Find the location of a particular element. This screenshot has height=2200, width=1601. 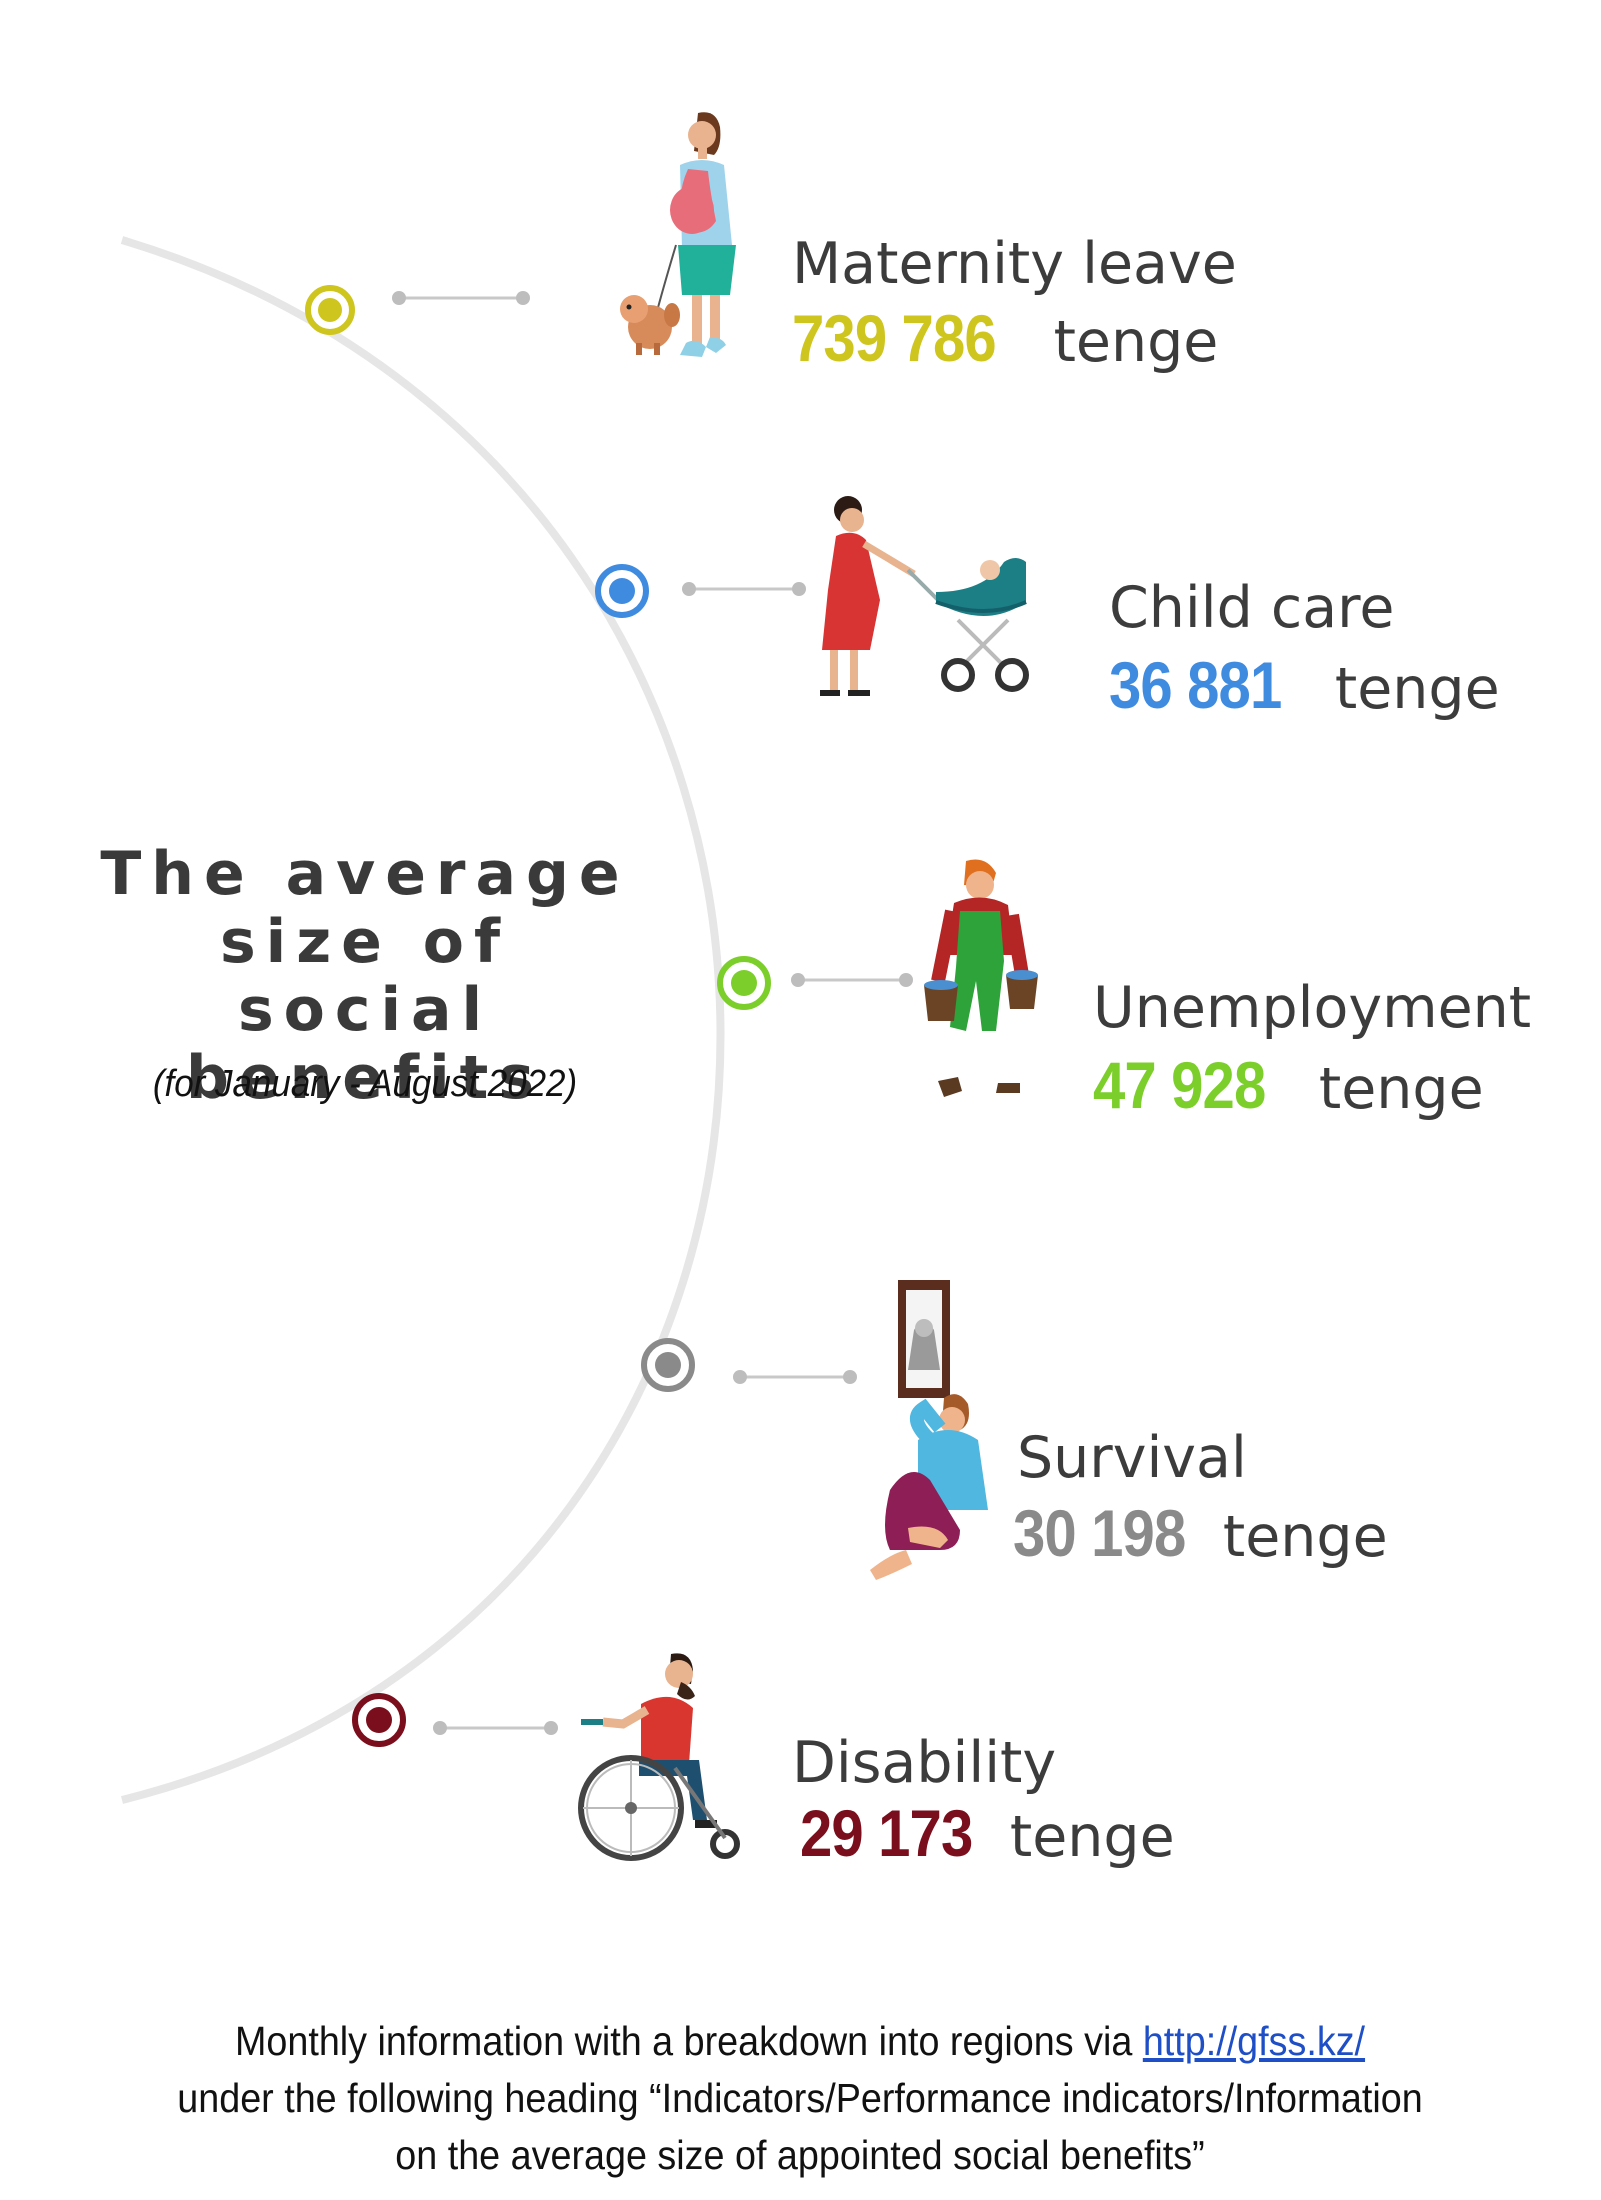

benefit-label-maternity: Maternity leave is located at coordinates (1014, 264).